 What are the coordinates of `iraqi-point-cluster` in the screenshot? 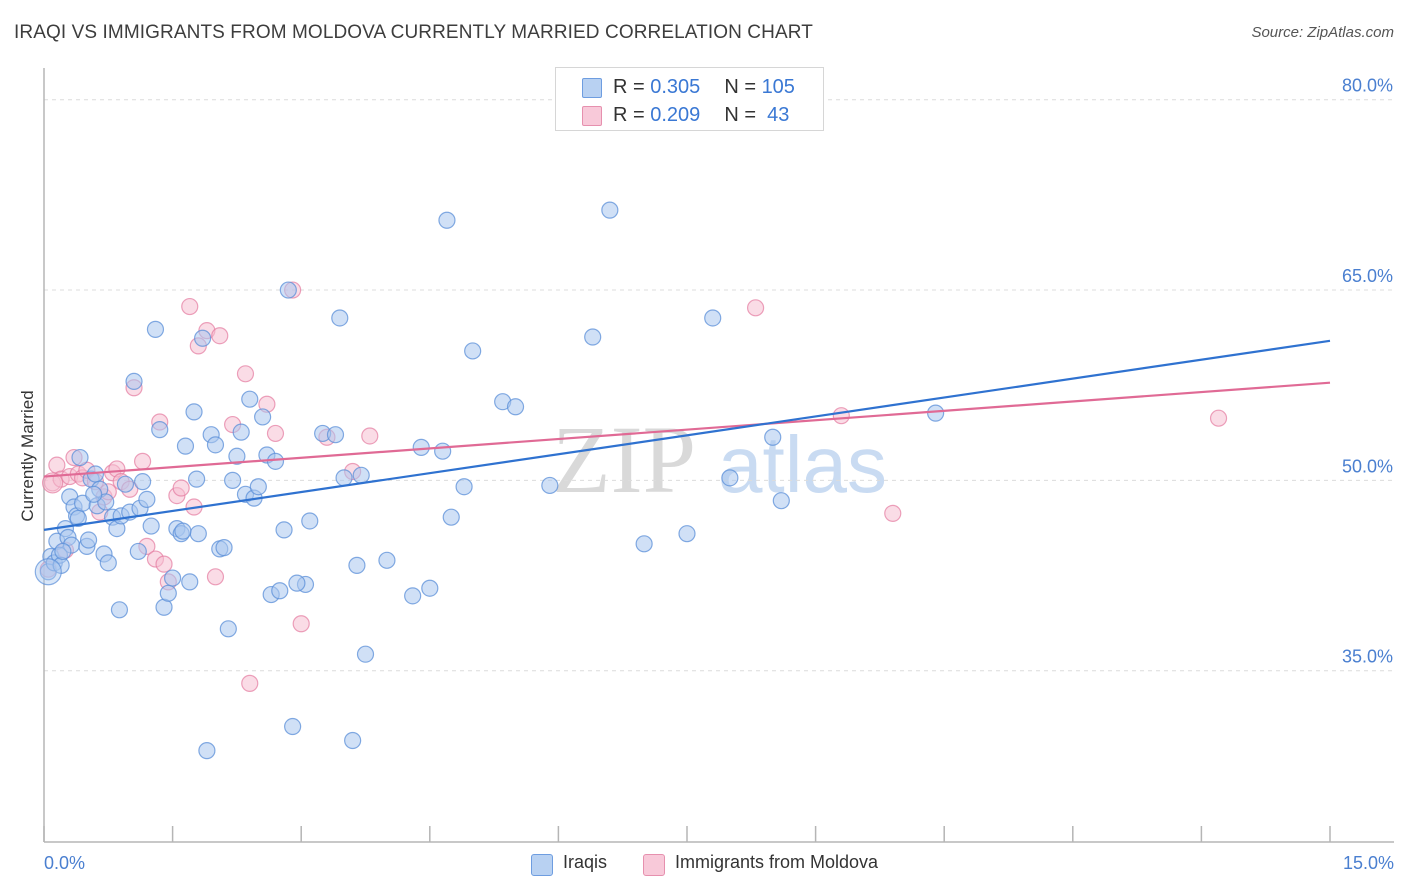 It's located at (48, 572).